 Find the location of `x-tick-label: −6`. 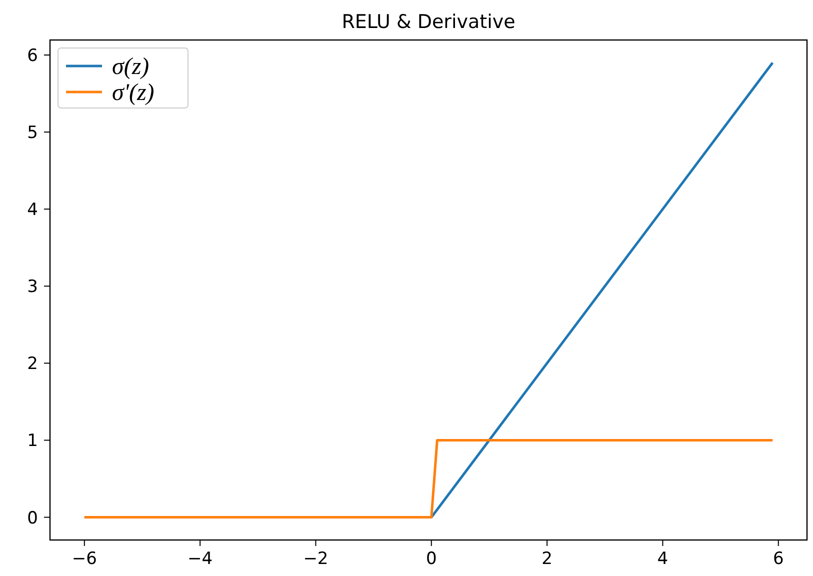

x-tick-label: −6 is located at coordinates (84, 559).